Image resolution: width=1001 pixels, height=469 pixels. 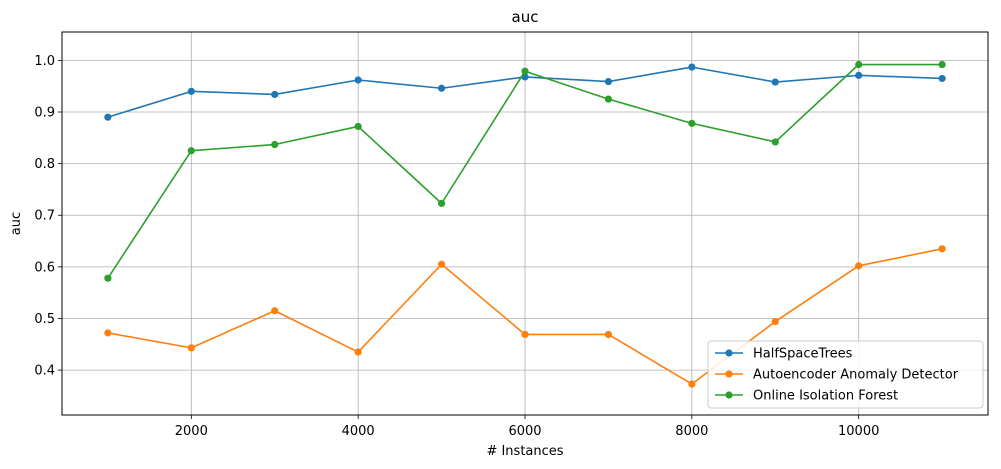 I want to click on x-tick-label: 10000, so click(x=858, y=431).